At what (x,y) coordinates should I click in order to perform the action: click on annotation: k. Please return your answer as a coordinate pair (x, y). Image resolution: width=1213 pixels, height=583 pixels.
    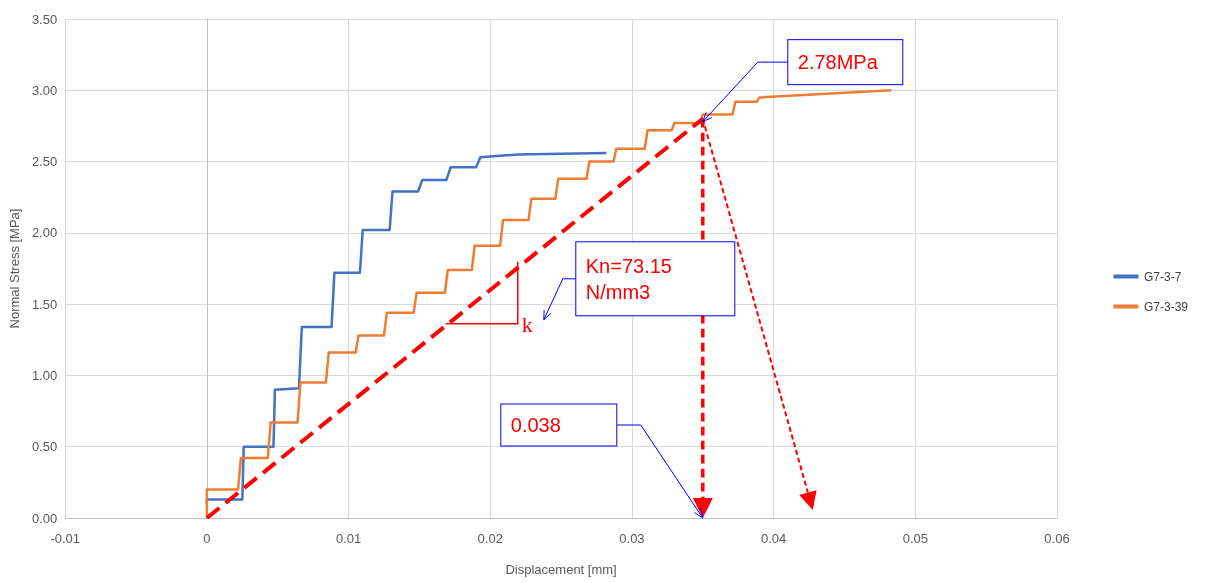
    Looking at the image, I should click on (527, 324).